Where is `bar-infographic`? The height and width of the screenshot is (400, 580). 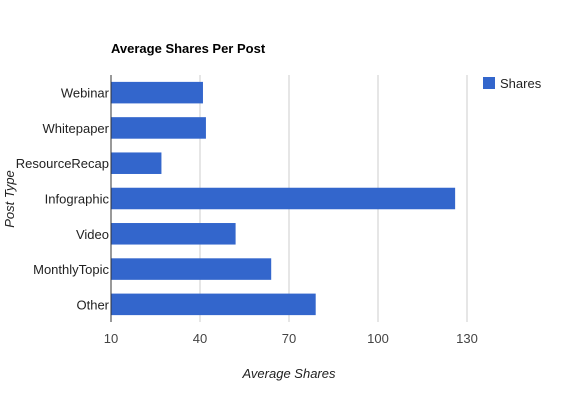
bar-infographic is located at coordinates (283, 198).